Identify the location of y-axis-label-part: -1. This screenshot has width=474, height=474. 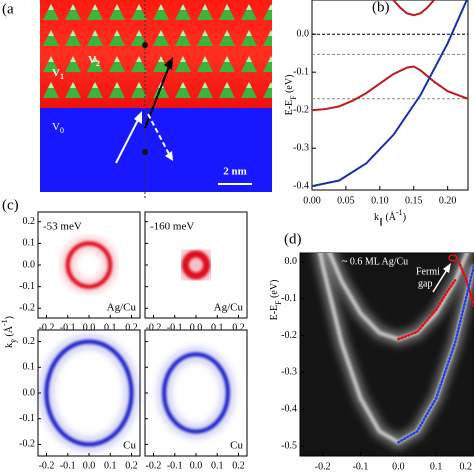
(4, 322).